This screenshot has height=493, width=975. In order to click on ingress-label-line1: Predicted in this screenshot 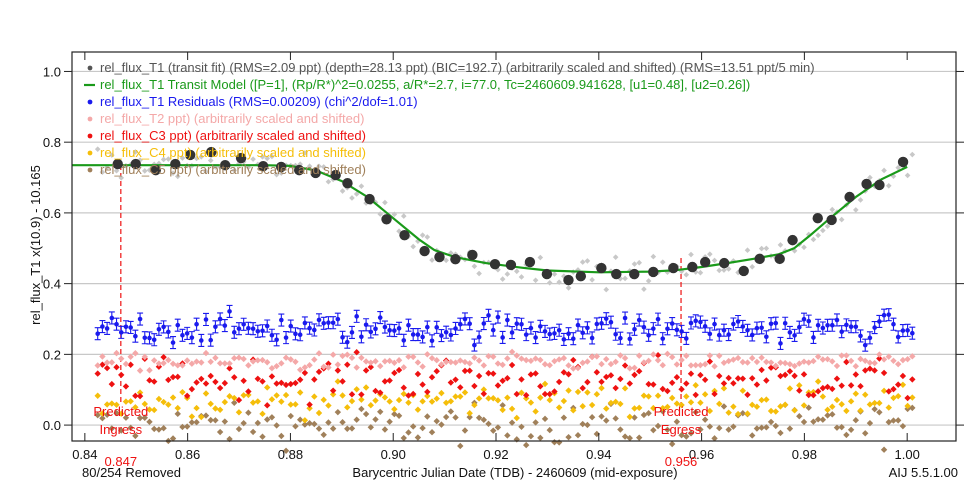, I will do `click(120, 411)`.